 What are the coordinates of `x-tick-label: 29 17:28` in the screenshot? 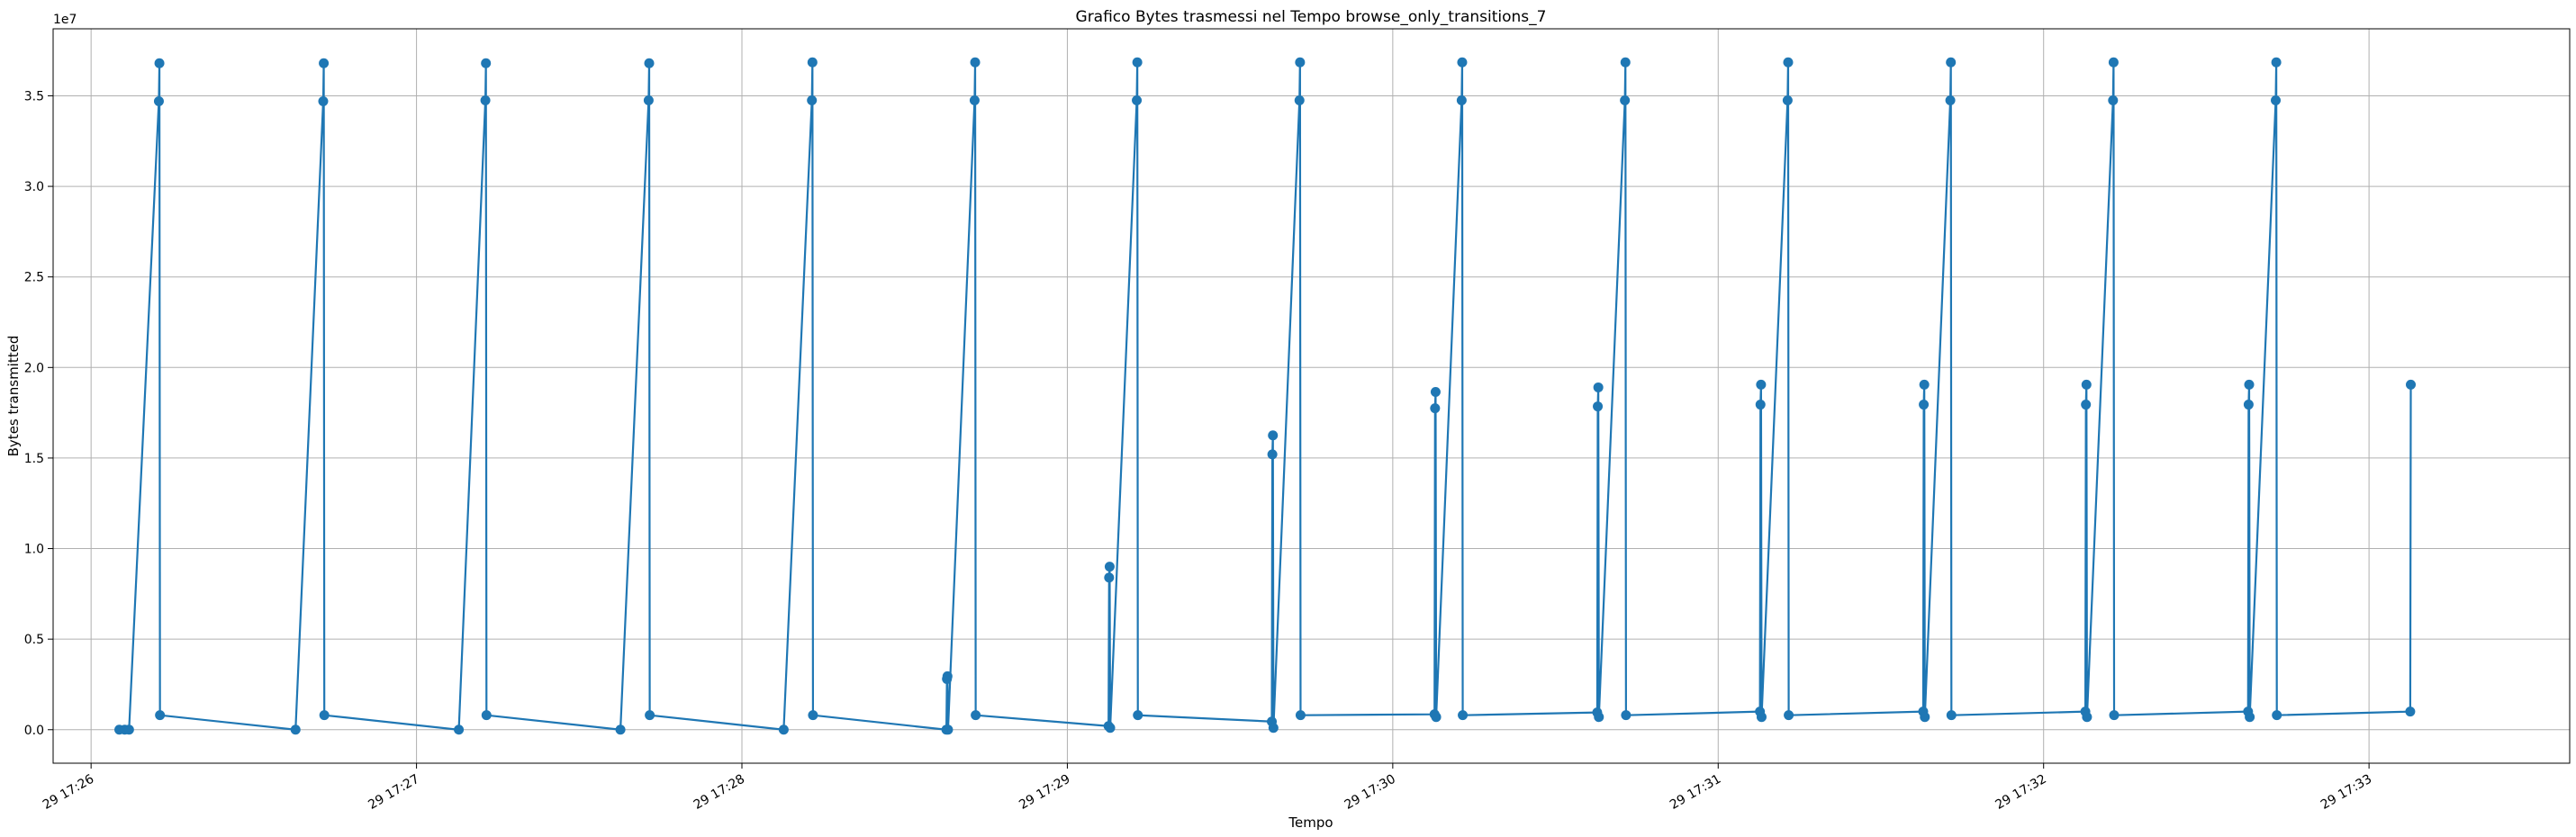 It's located at (719, 792).